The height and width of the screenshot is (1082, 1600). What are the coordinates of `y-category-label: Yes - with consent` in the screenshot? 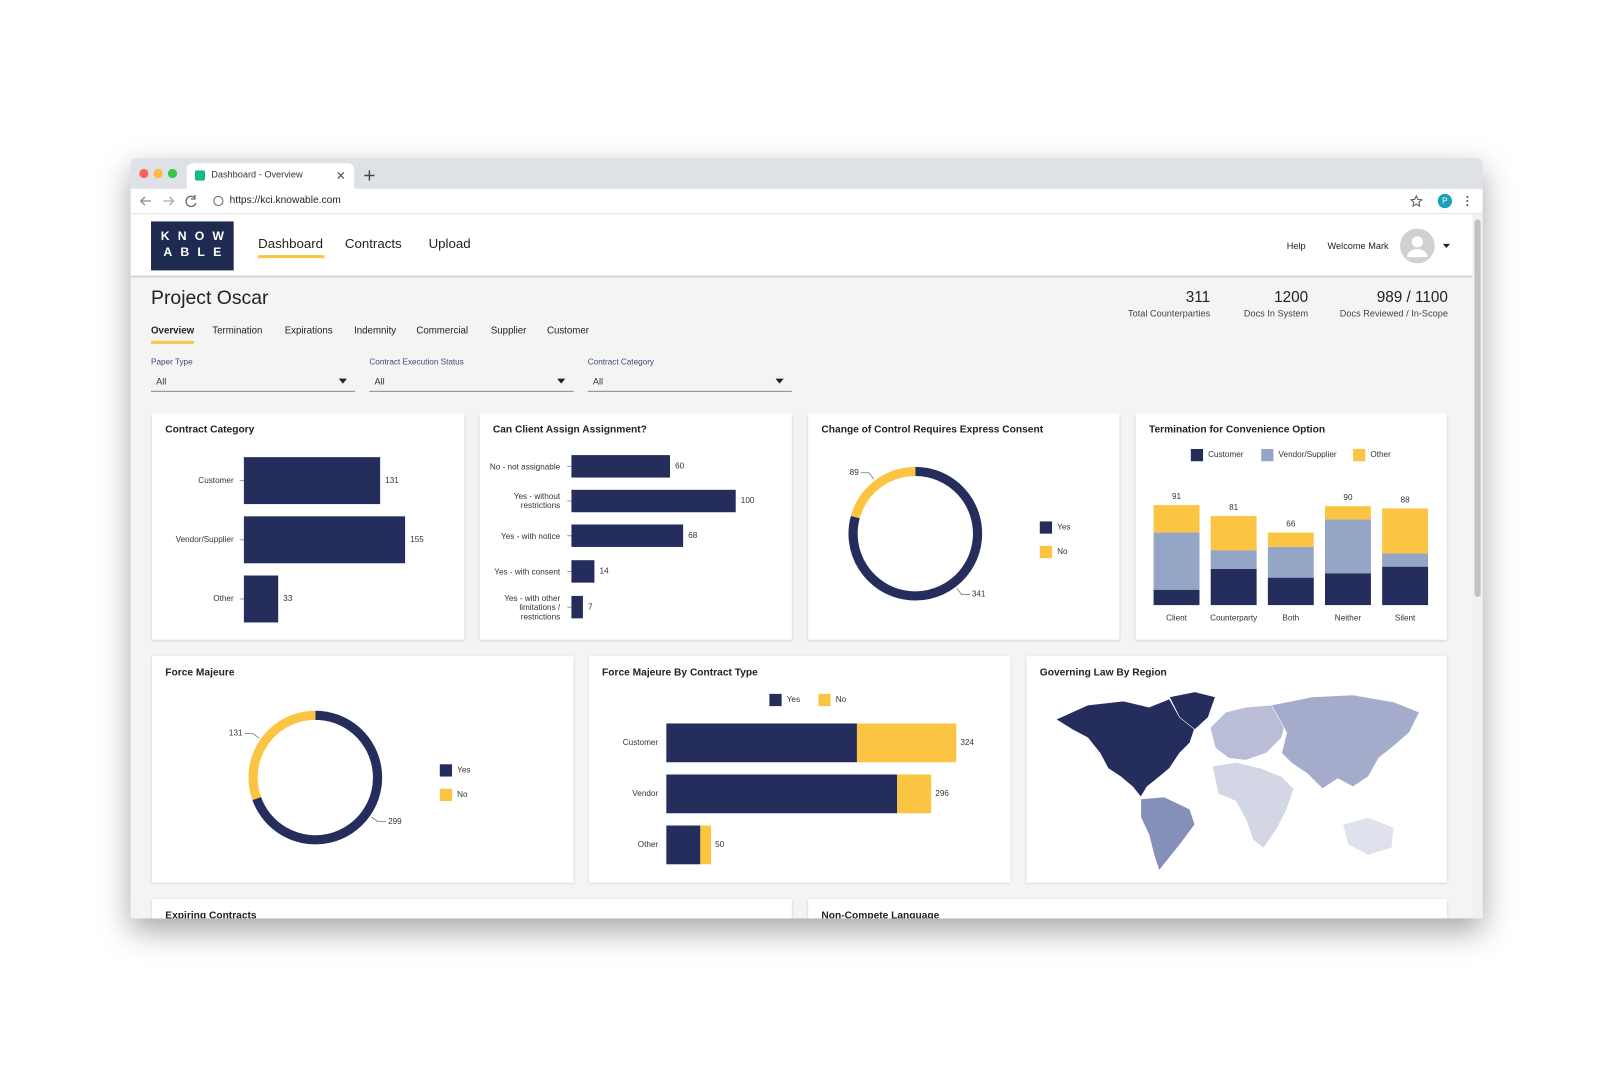 It's located at (527, 571).